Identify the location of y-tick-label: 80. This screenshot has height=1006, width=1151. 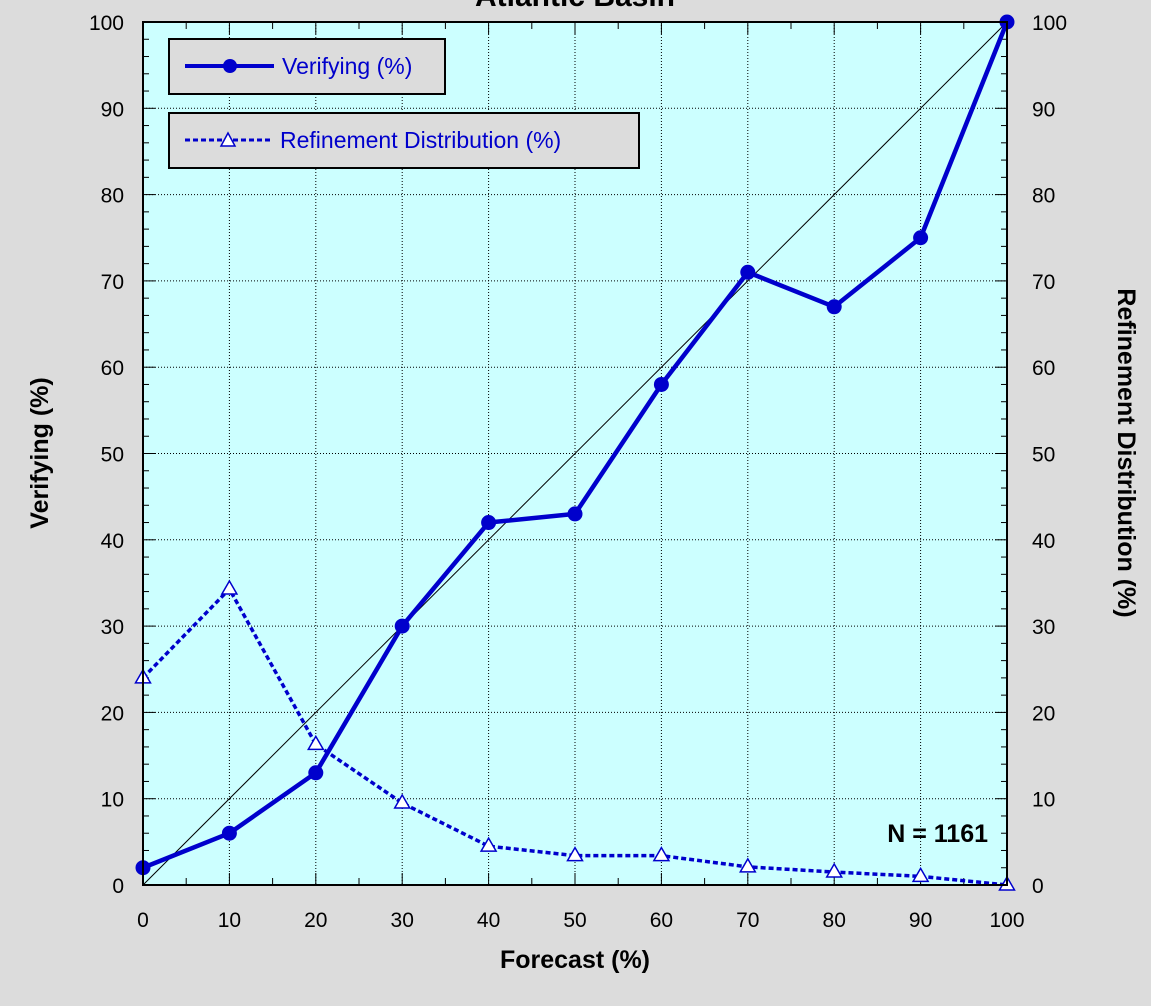
(112, 196).